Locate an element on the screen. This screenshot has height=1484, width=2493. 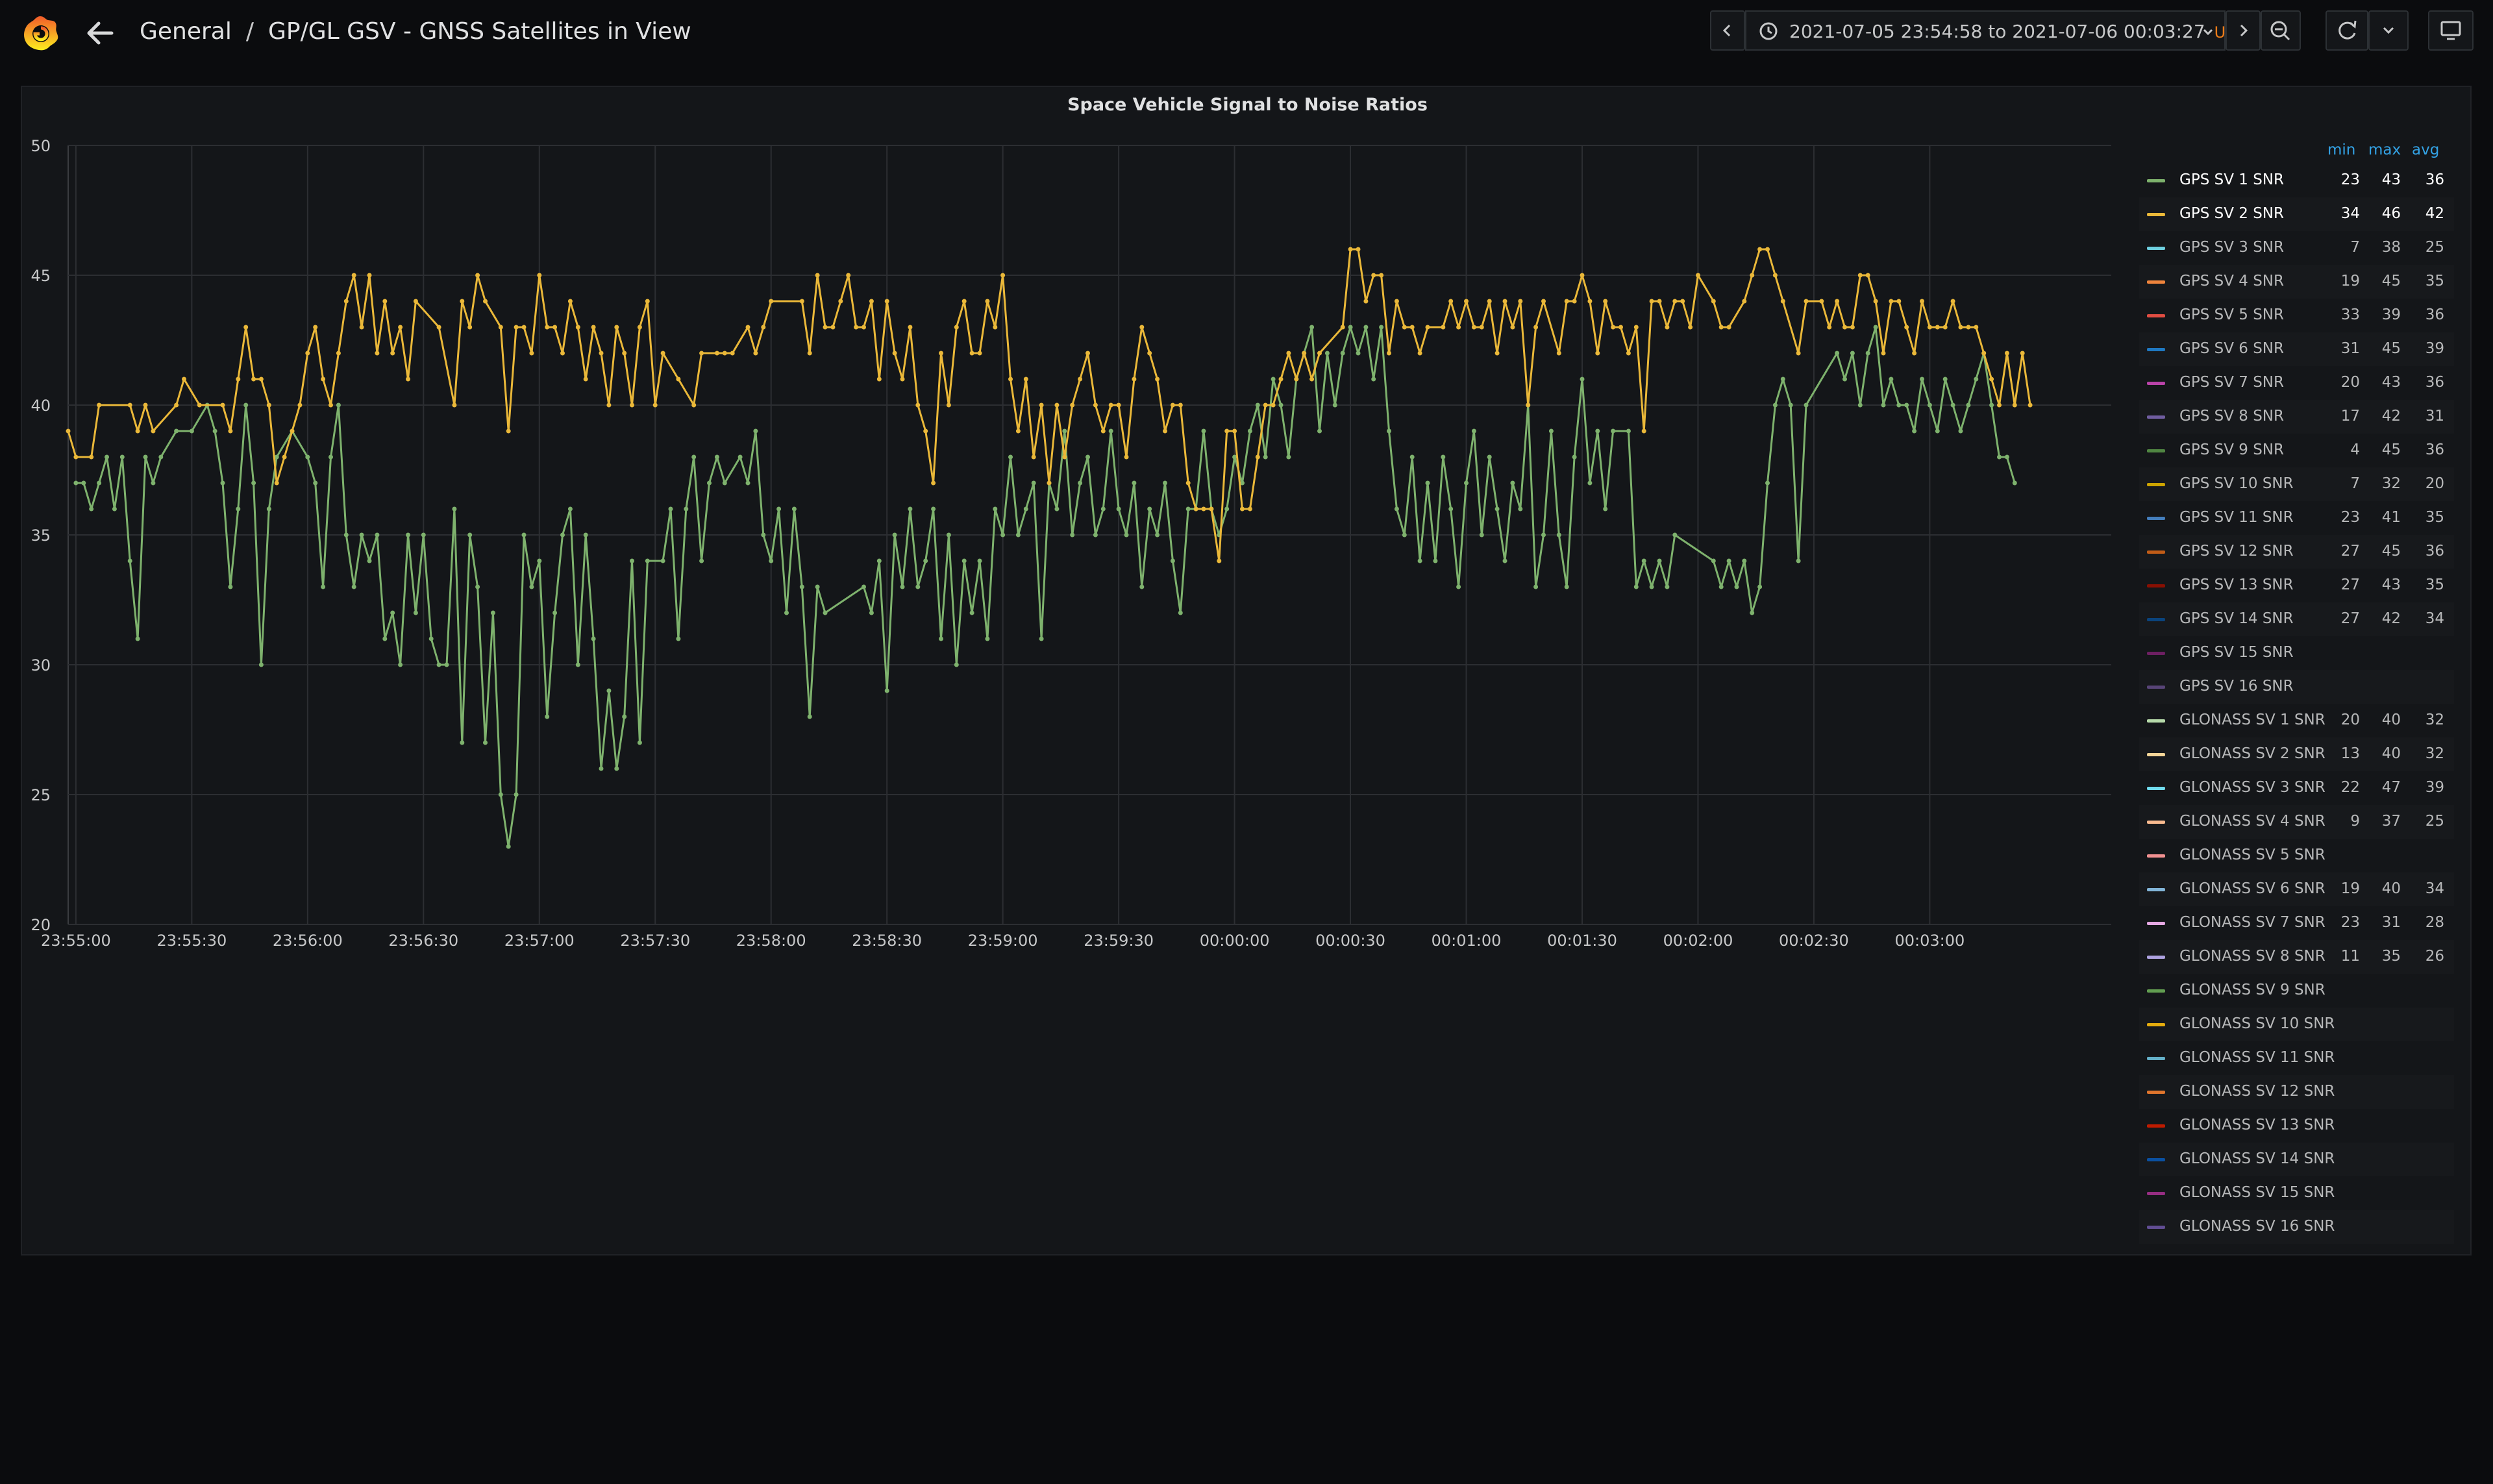
legend-item: GLONASS SV 15 SNR is located at coordinates (2296, 1193).